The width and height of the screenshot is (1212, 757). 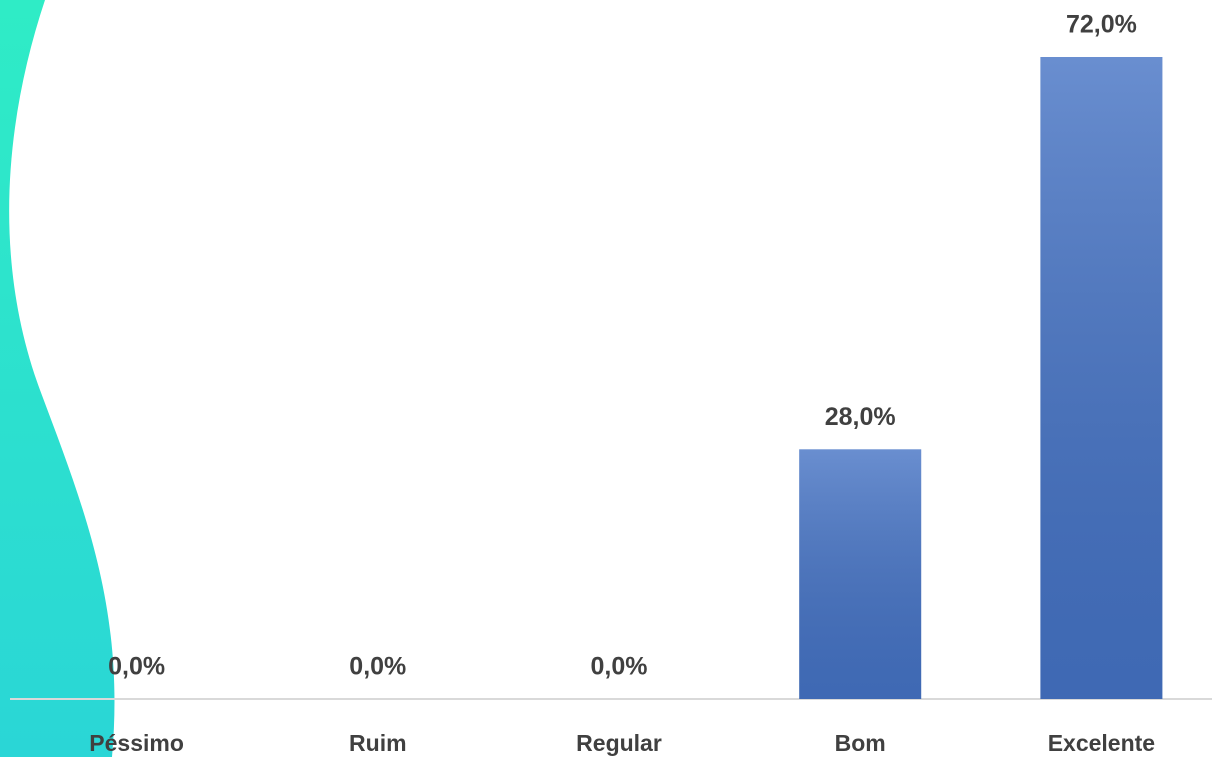 I want to click on x-tick-label: Bom, so click(x=860, y=743).